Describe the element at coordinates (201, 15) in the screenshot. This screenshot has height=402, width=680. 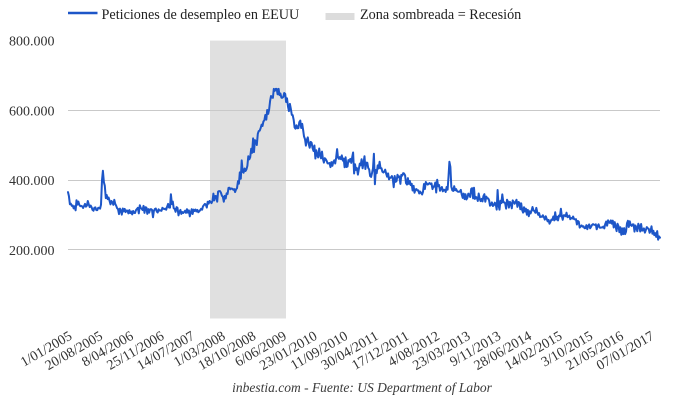
I see `svg-text:Peticiones de desempleo en EEU: Peticiones de desempleo en EEUU` at that location.